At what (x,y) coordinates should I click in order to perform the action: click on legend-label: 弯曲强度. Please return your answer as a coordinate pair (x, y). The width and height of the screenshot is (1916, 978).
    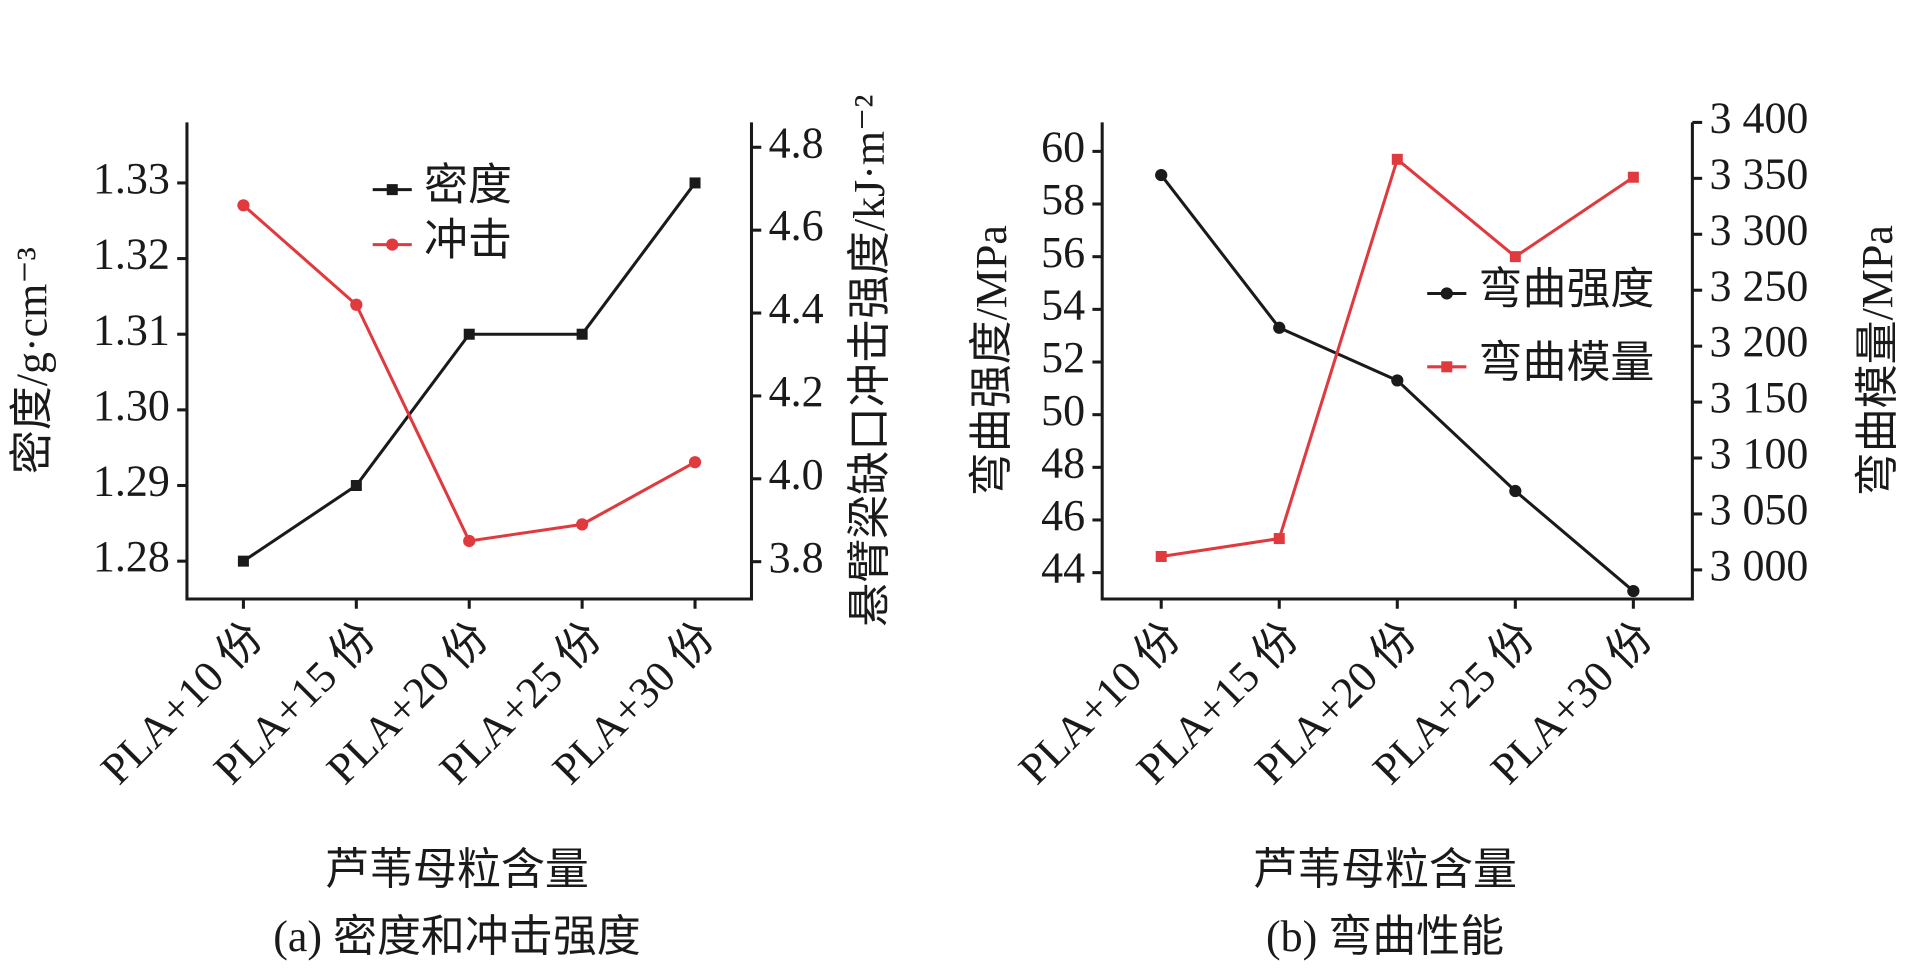
    Looking at the image, I should click on (1567, 289).